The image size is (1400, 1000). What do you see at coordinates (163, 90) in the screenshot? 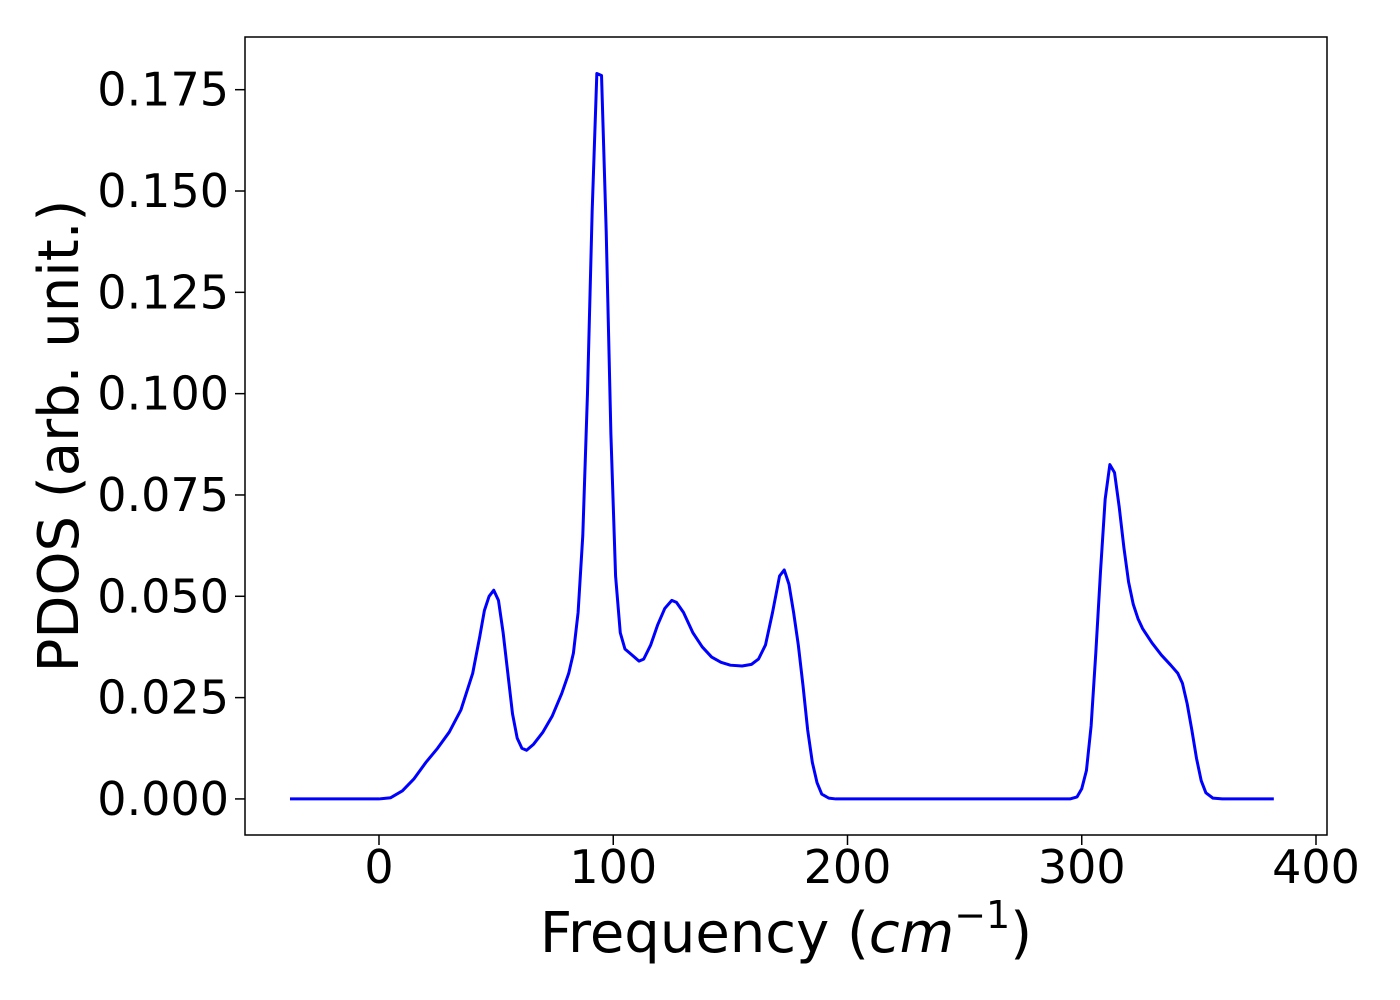
I see `y-tick-label: 0.175` at bounding box center [163, 90].